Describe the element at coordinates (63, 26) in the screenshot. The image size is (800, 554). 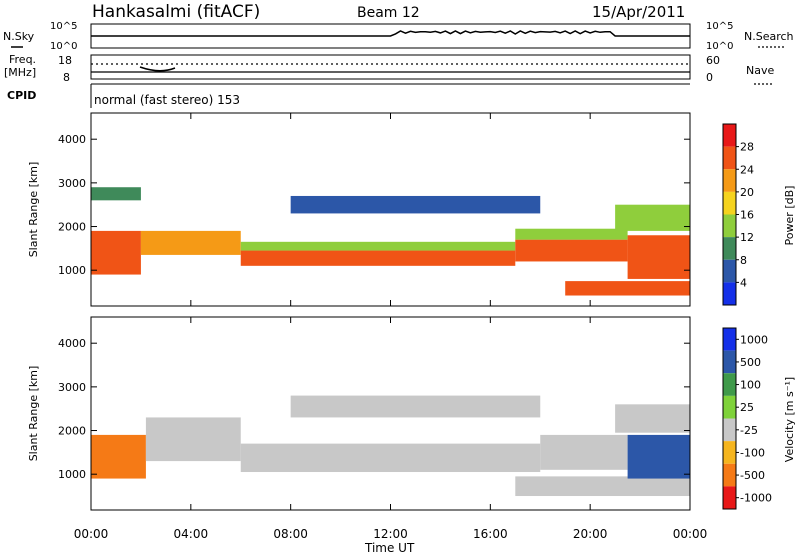
I see `noise-left-tick-top: 10^5` at that location.